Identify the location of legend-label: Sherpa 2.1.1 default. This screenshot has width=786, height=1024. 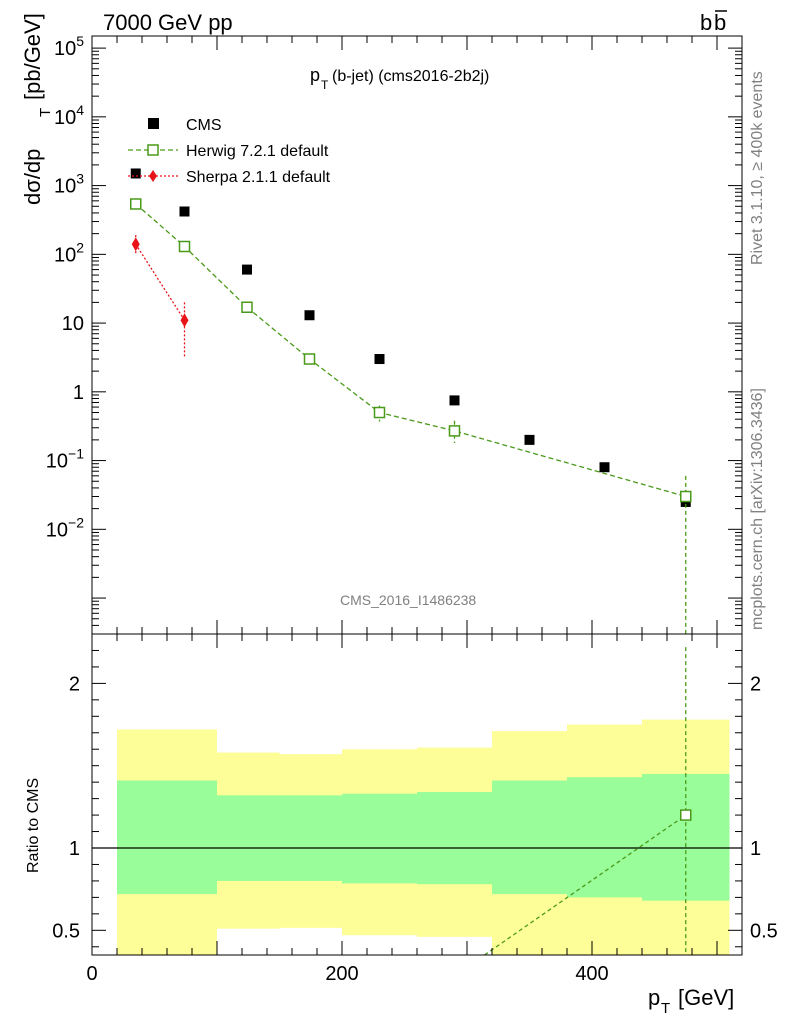
(258, 177).